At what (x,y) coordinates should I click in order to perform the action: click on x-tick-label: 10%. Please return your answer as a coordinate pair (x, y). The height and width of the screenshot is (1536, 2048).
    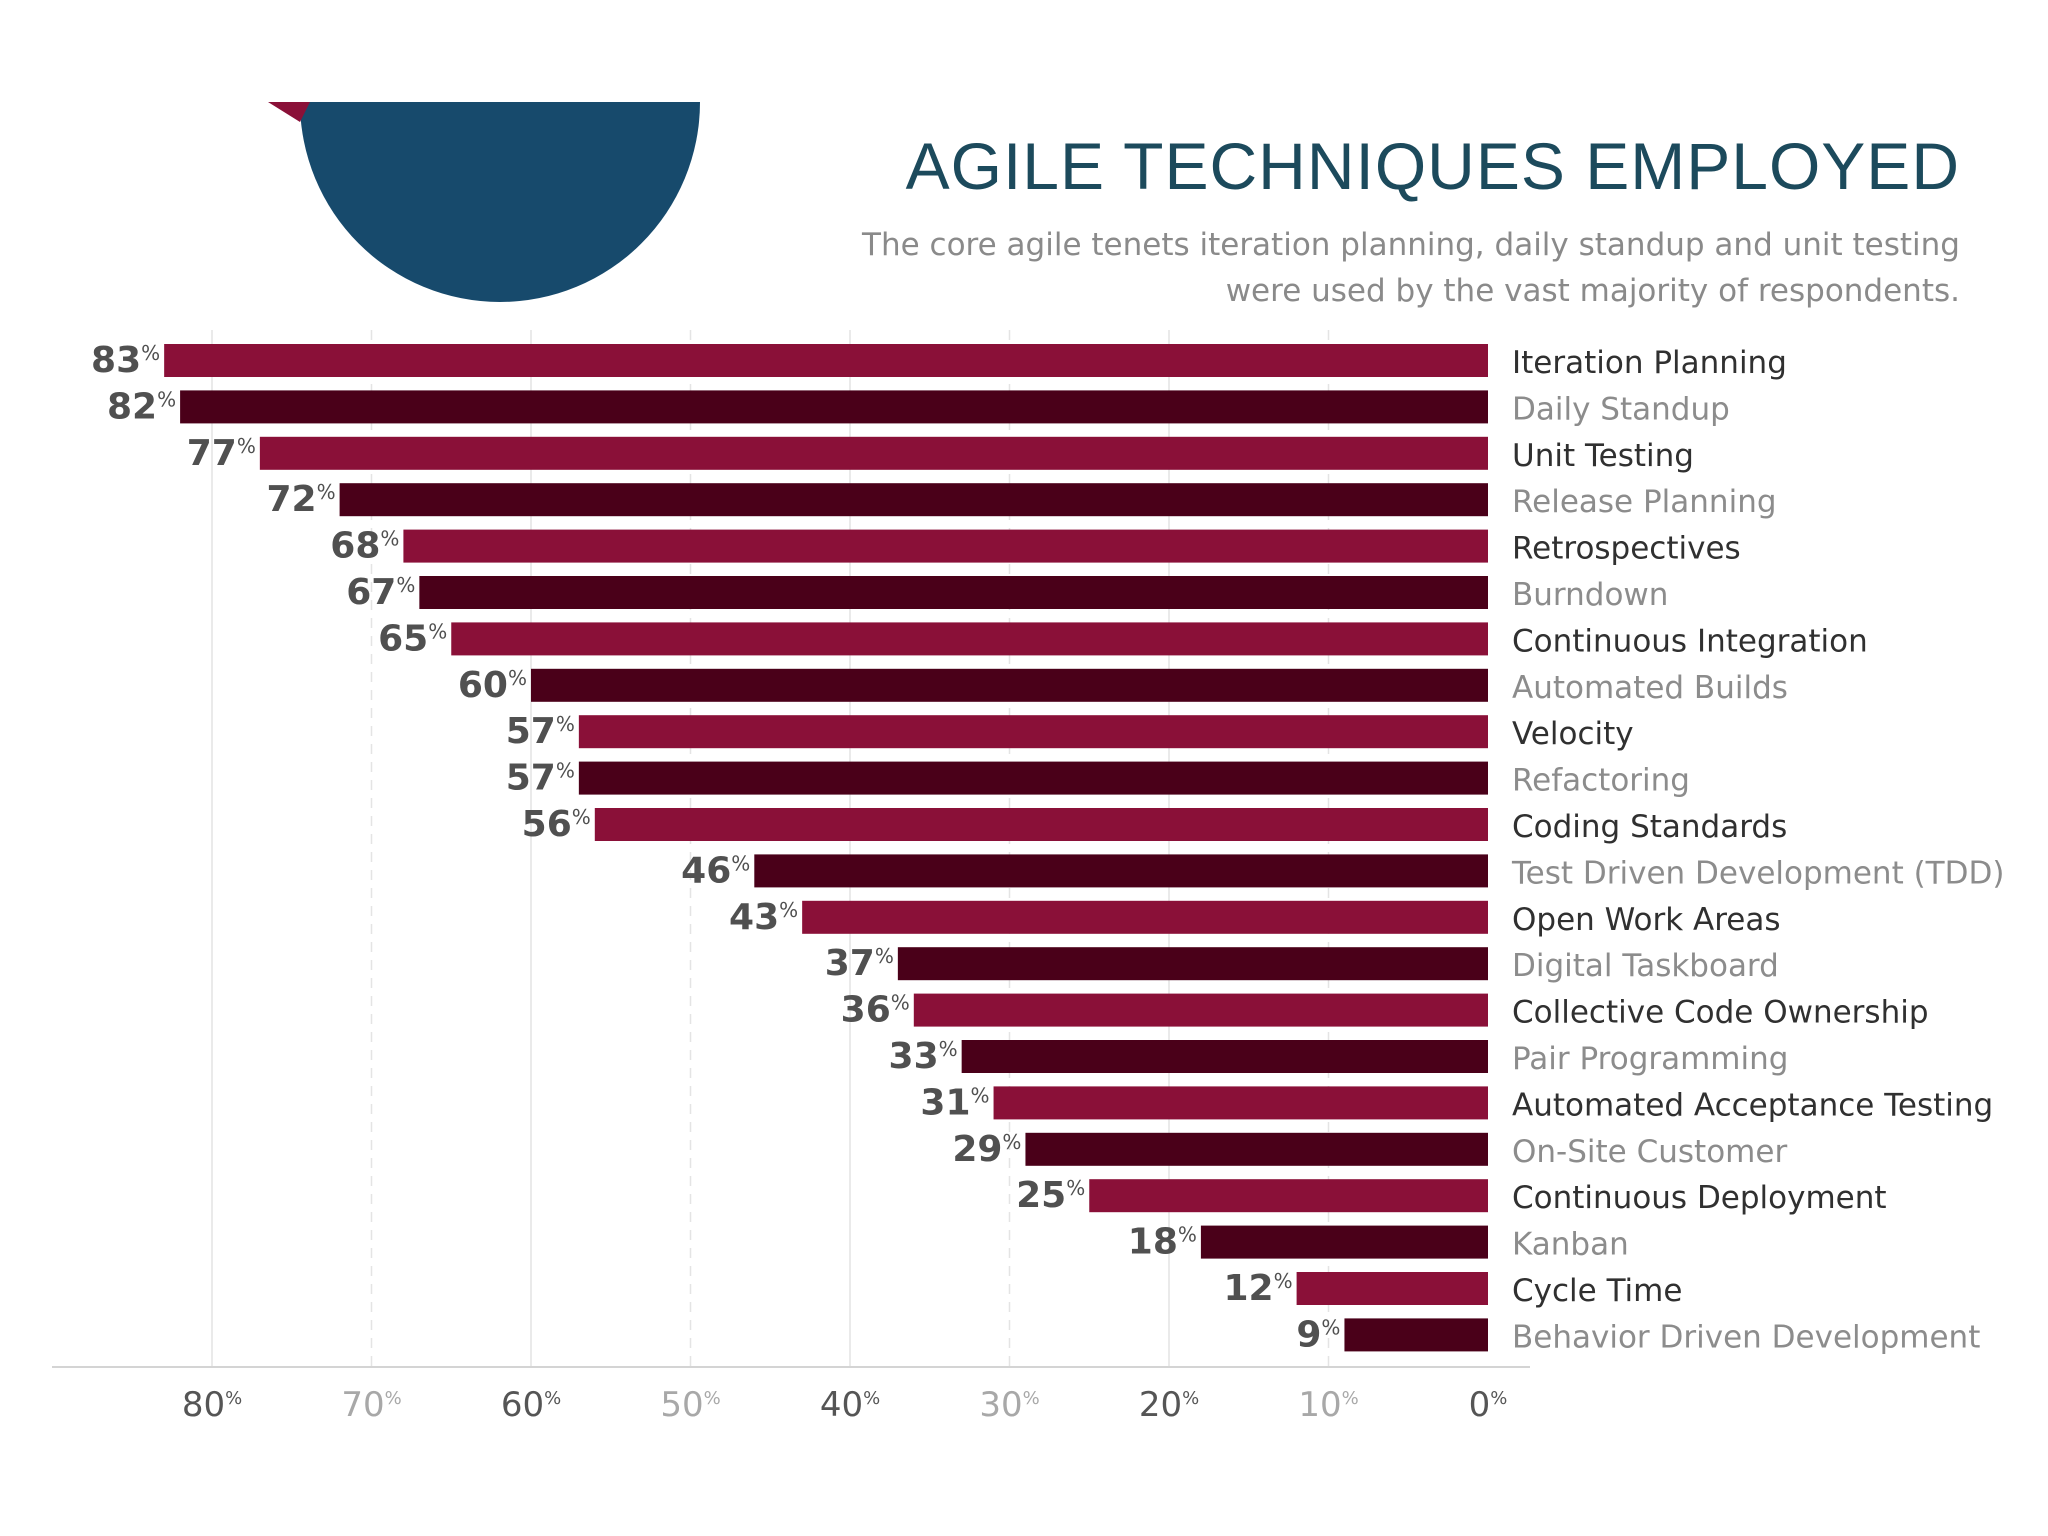
    Looking at the image, I should click on (1328, 1405).